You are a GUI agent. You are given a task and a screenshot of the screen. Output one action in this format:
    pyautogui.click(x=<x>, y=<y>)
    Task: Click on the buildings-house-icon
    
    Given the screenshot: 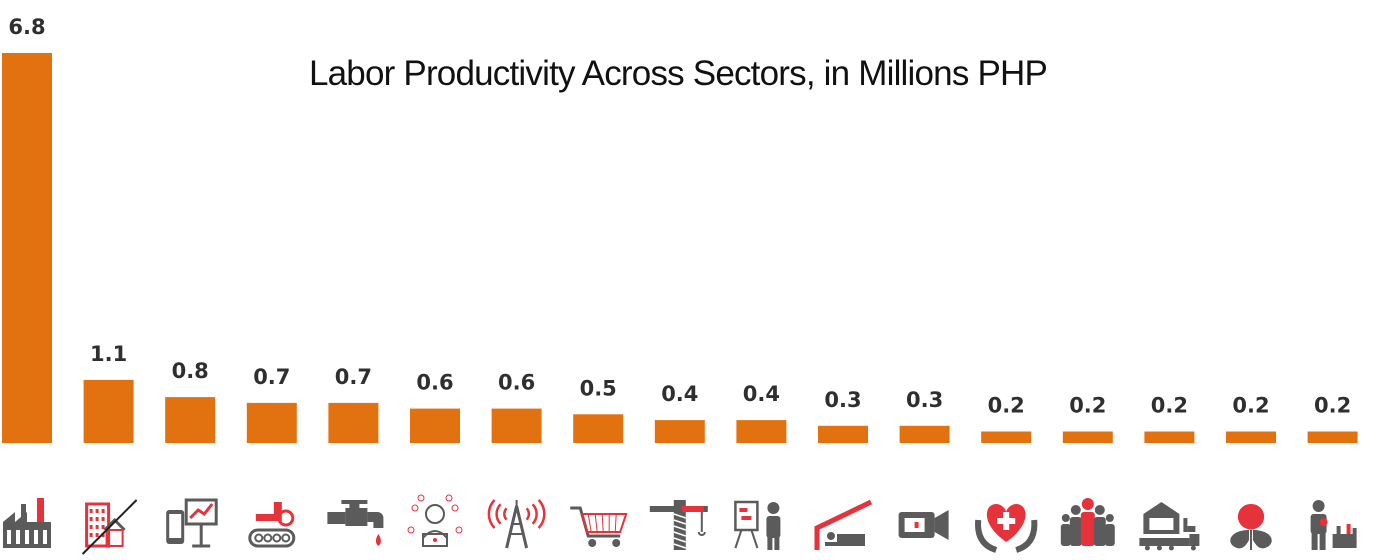 What is the action you would take?
    pyautogui.click(x=109, y=527)
    